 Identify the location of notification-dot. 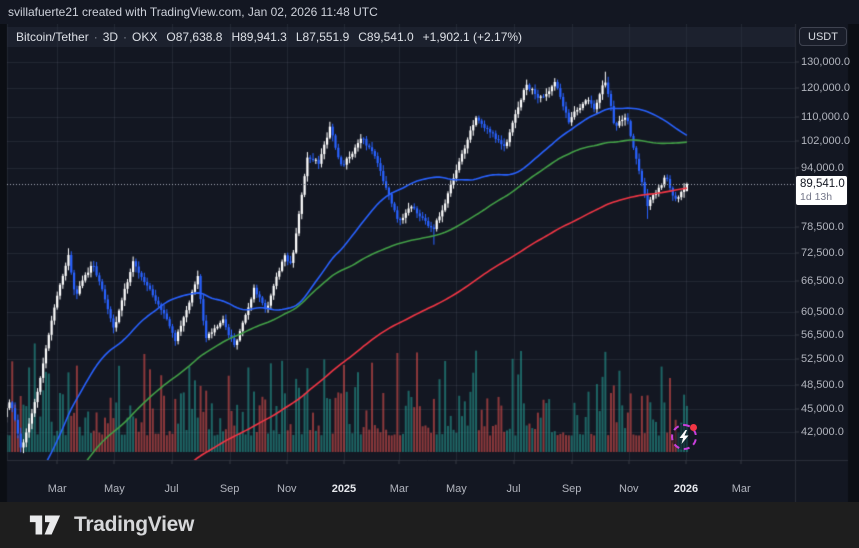
(693, 427).